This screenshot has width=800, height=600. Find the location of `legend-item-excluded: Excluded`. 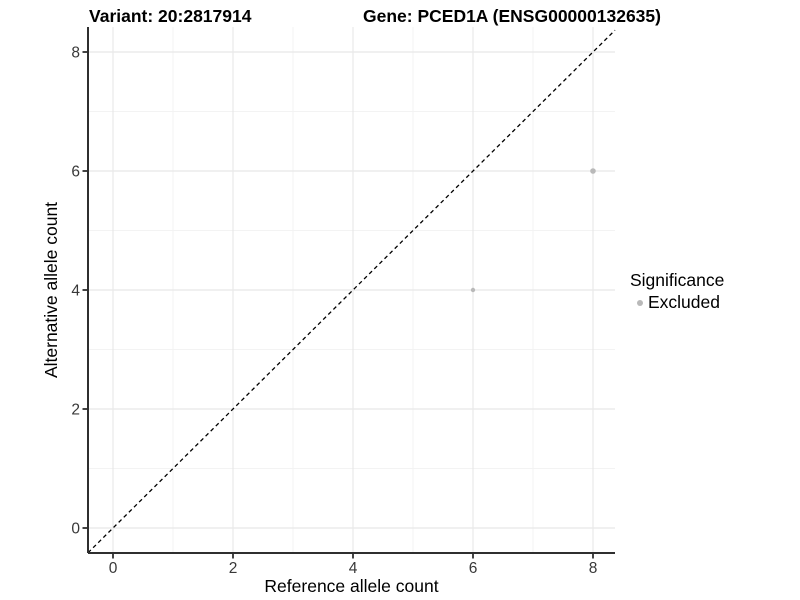

legend-item-excluded: Excluded is located at coordinates (677, 302).